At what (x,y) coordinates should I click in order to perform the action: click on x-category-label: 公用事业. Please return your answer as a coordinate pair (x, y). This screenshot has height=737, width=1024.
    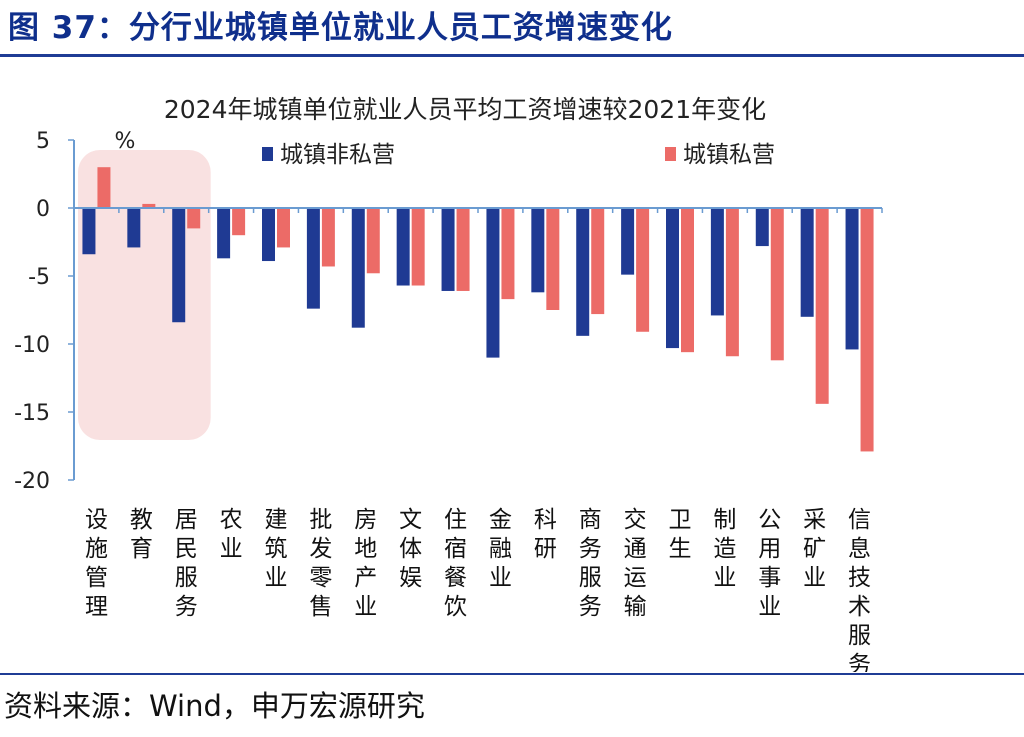
    Looking at the image, I should click on (769, 563).